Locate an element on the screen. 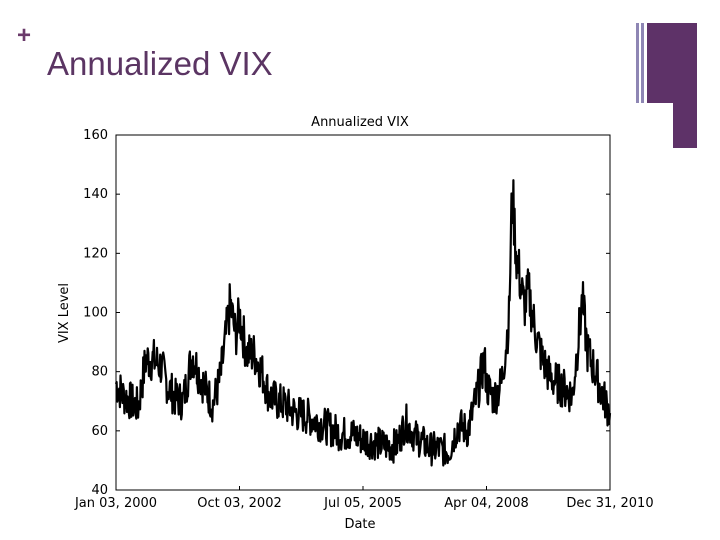 This screenshot has height=540, width=720. accent-line-left is located at coordinates (637, 63).